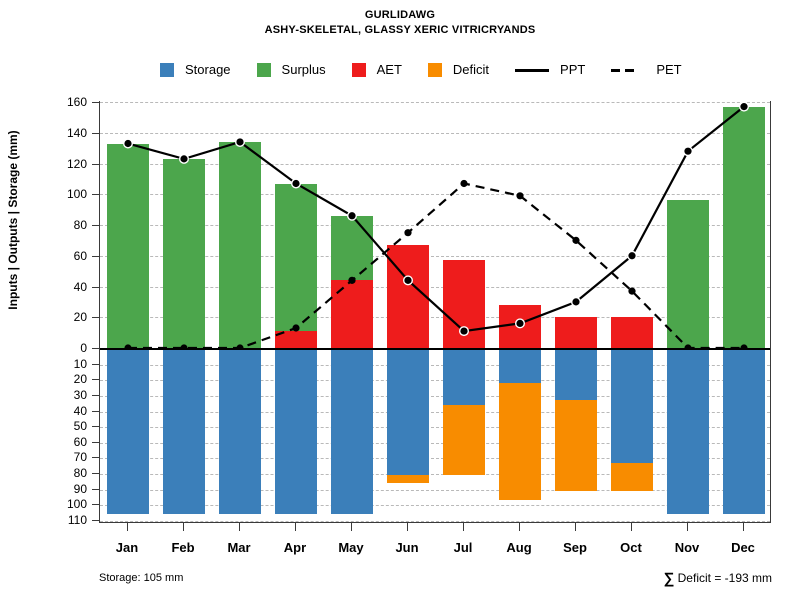  I want to click on x-tick-label-may: May, so click(351, 547).